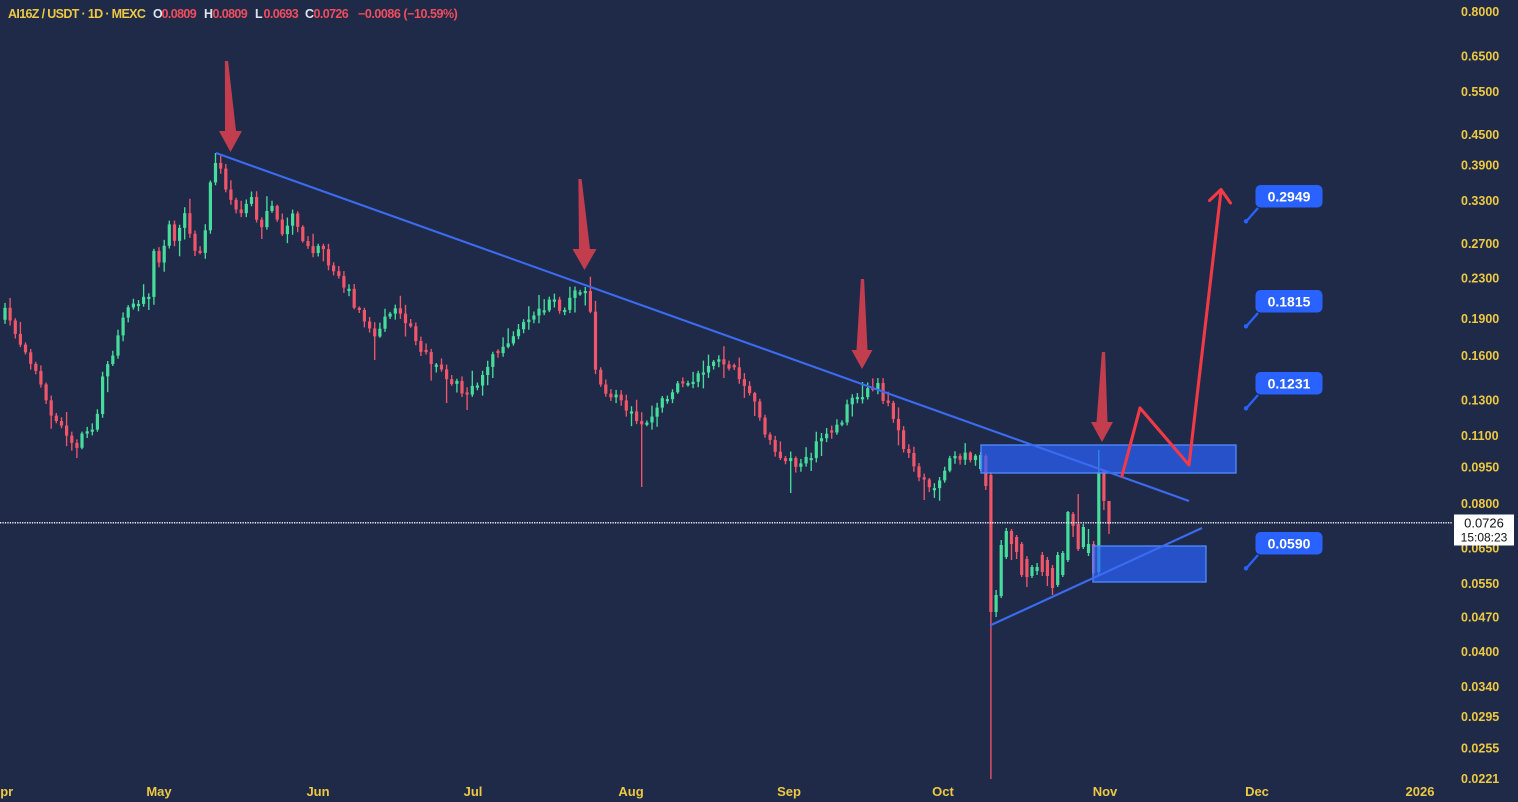 The image size is (1518, 802). What do you see at coordinates (1480, 319) in the screenshot?
I see `svg-text: 0.1900` at bounding box center [1480, 319].